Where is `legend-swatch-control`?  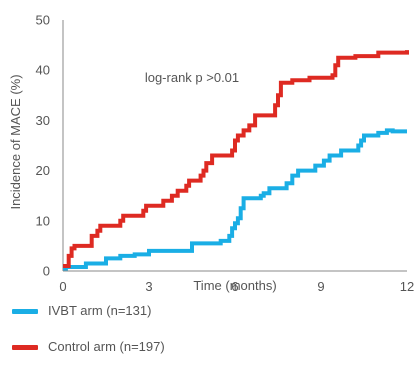
legend-swatch-control is located at coordinates (25, 347).